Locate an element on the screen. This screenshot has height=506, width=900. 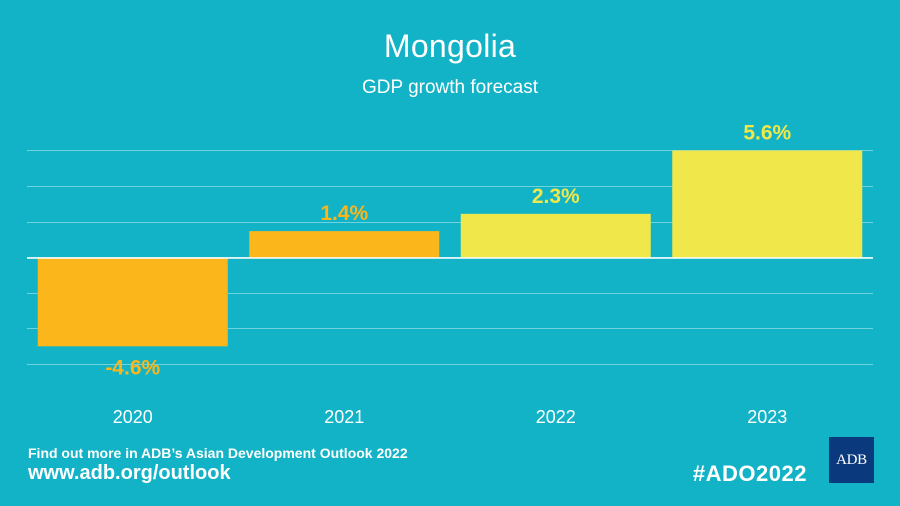
adb-logo: ADB is located at coordinates (851, 460).